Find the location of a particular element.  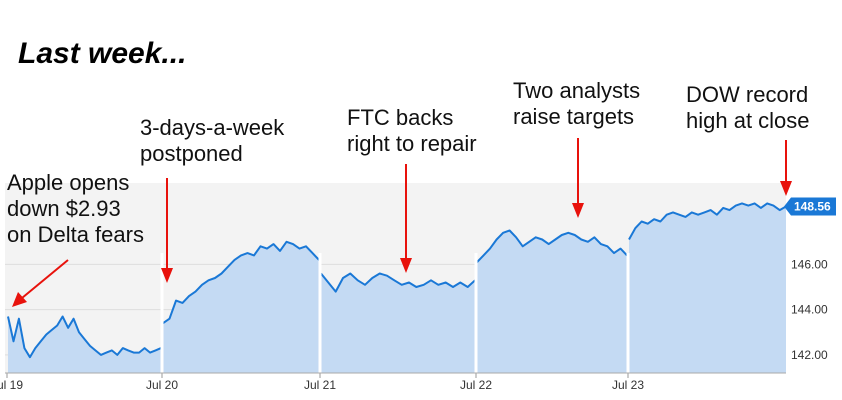

arrow-ftc-repair-head is located at coordinates (406, 265).